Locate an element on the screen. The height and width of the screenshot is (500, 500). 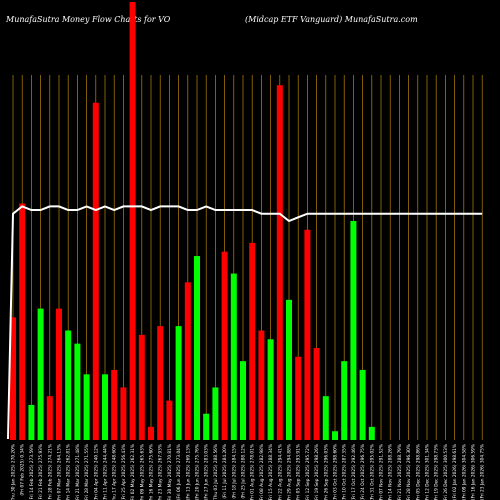
x-tick-label: (Fri 16 May 2025) 275.60% is located at coordinates (152, 472).